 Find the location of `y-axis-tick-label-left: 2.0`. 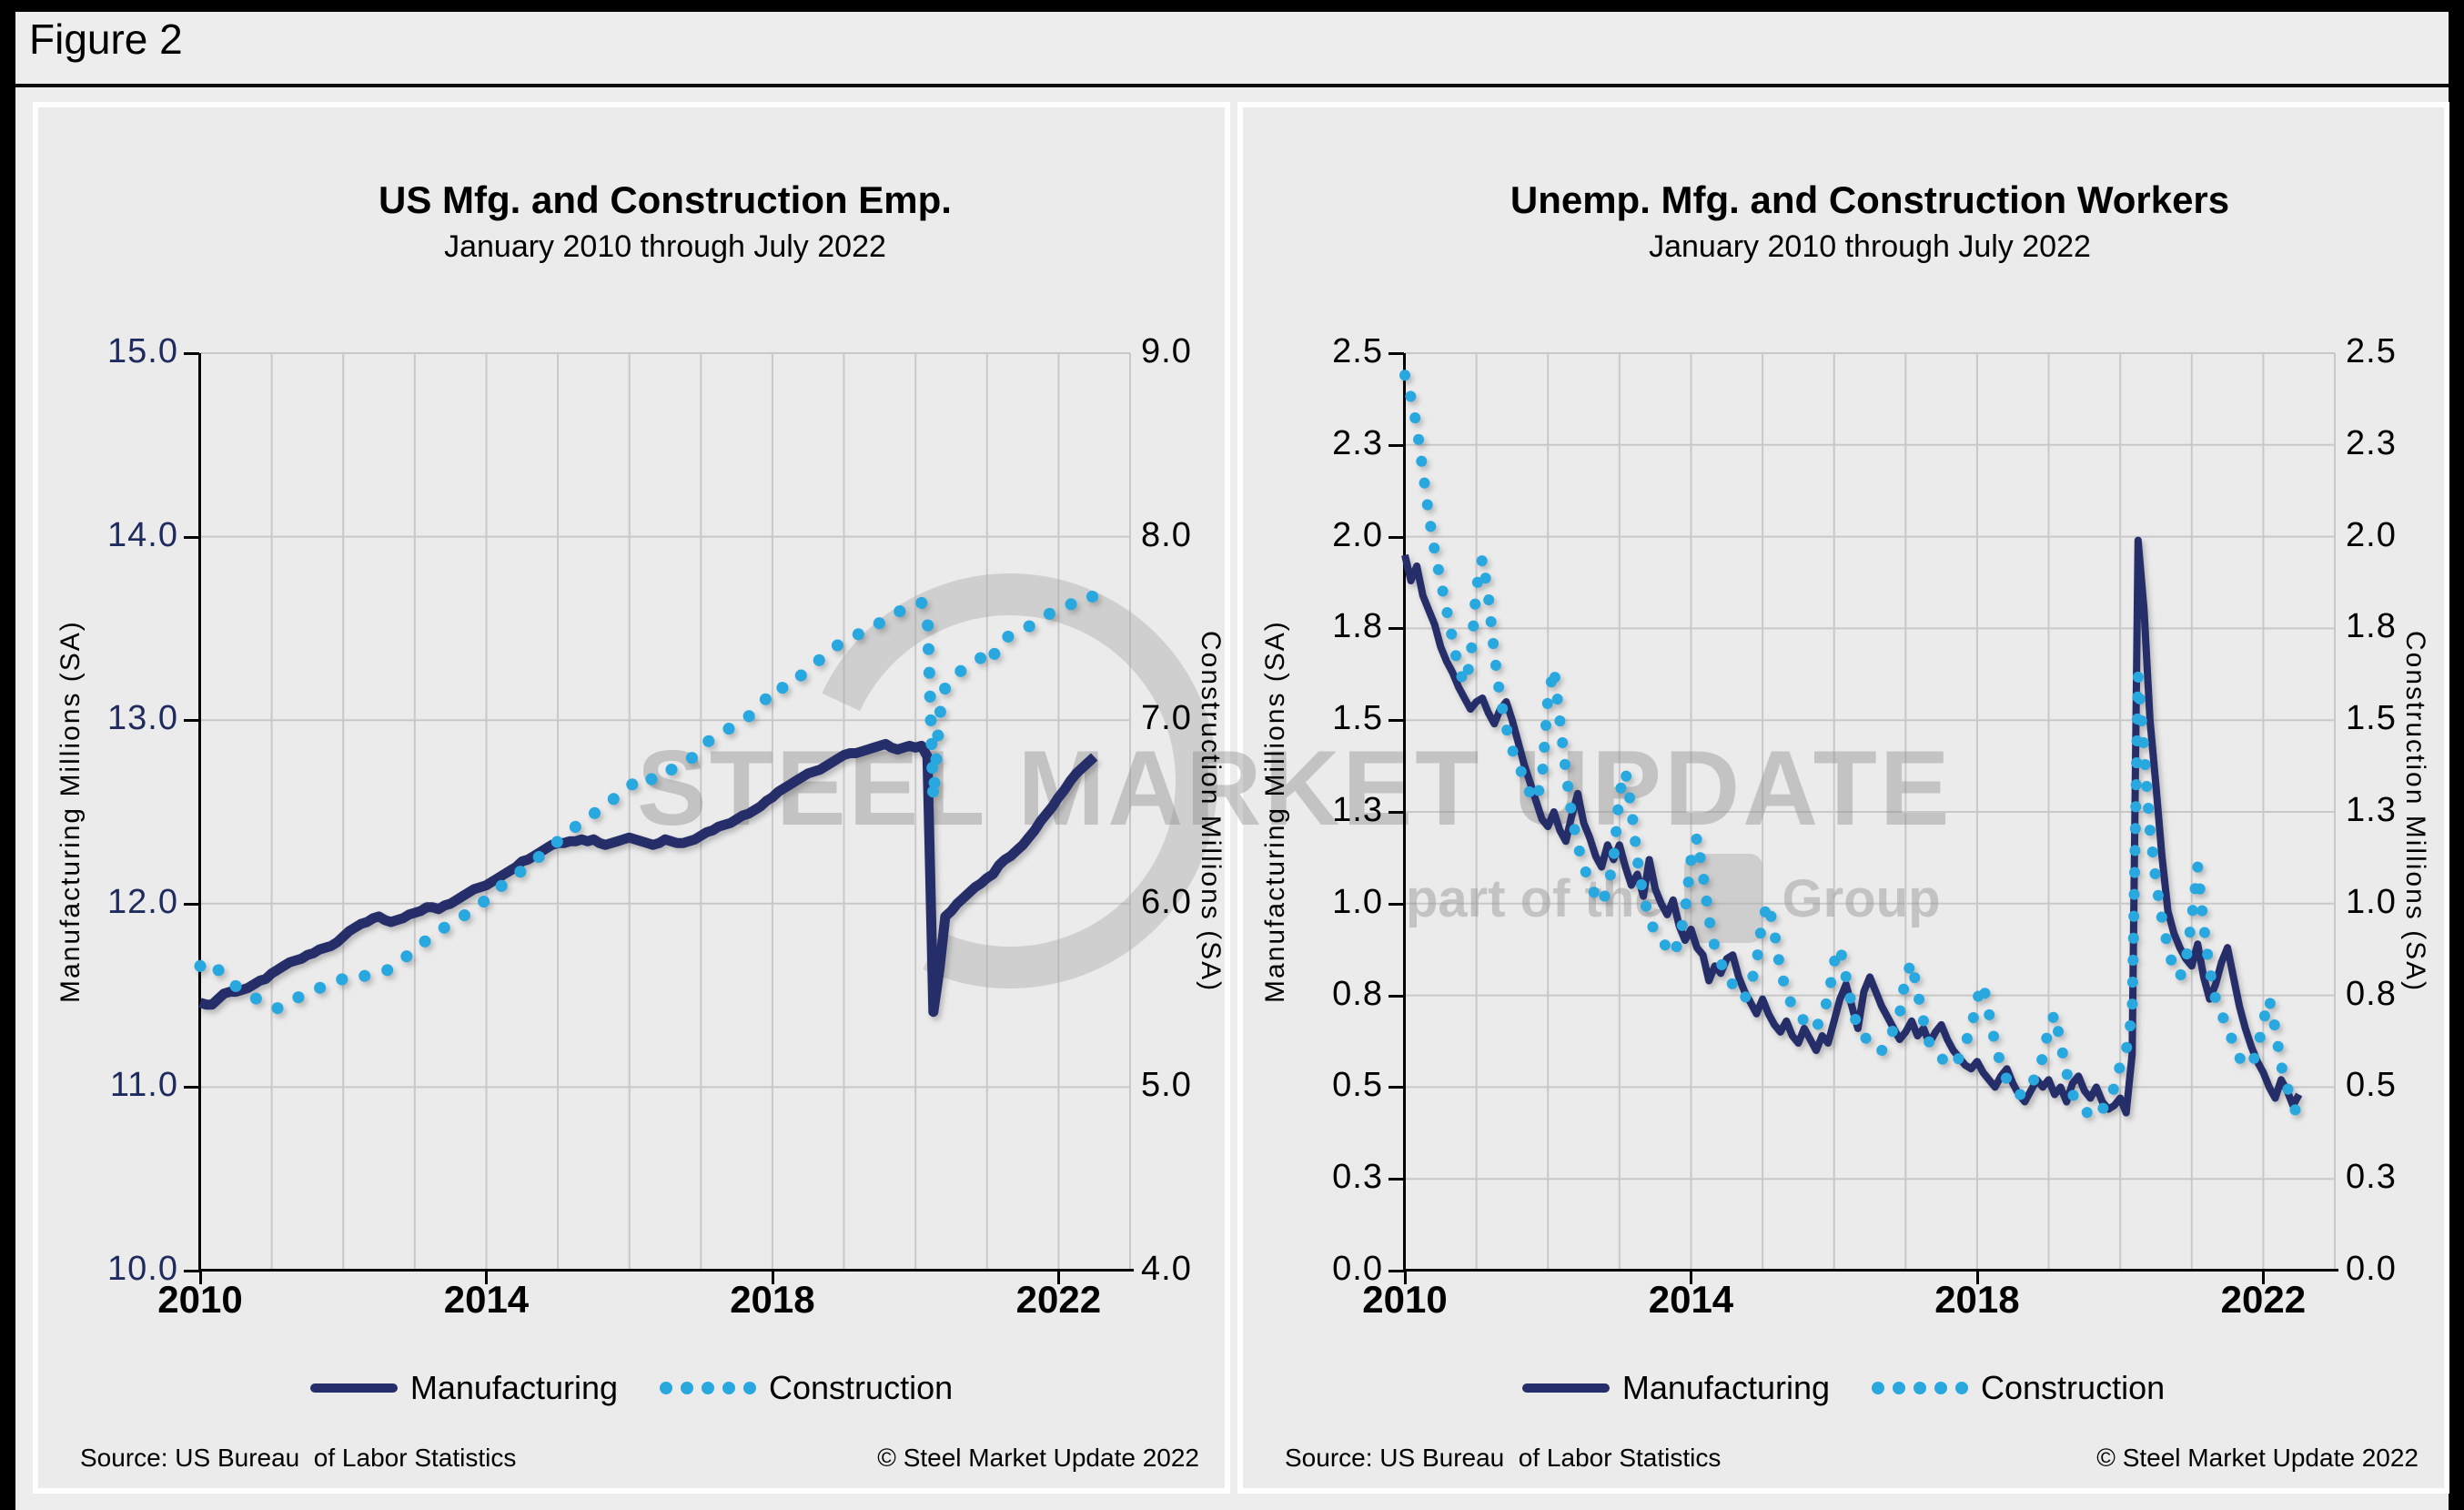

y-axis-tick-label-left: 2.0 is located at coordinates (1357, 534).